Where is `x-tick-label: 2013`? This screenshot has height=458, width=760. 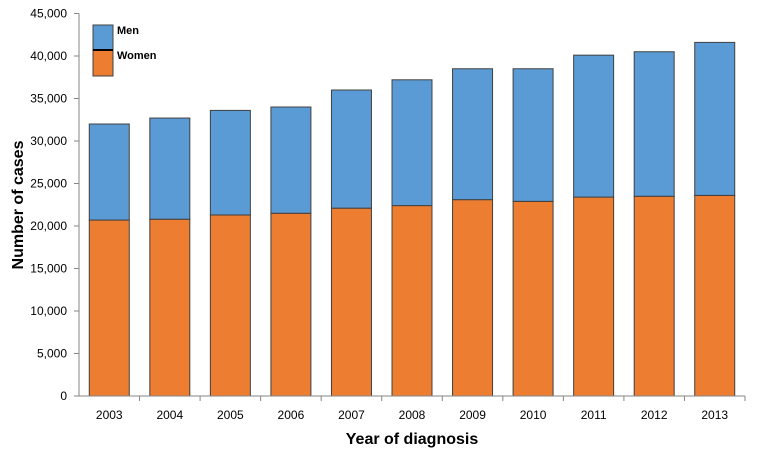
x-tick-label: 2013 is located at coordinates (714, 415).